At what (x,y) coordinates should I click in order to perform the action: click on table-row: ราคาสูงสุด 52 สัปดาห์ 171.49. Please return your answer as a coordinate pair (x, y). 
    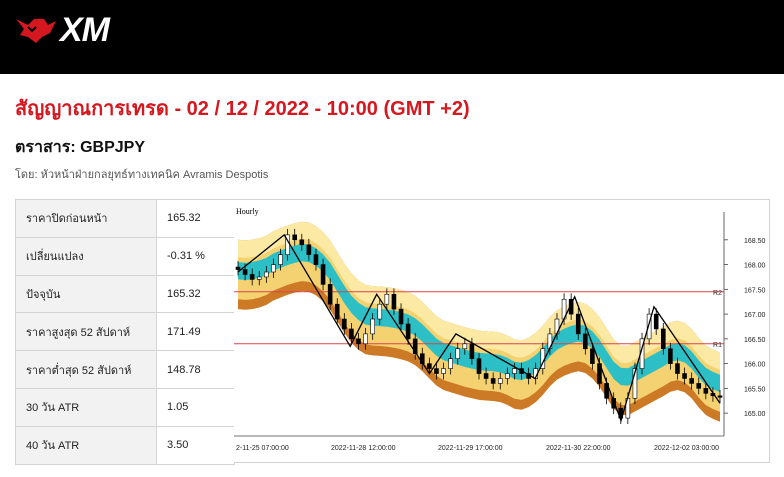
    Looking at the image, I should click on (125, 332).